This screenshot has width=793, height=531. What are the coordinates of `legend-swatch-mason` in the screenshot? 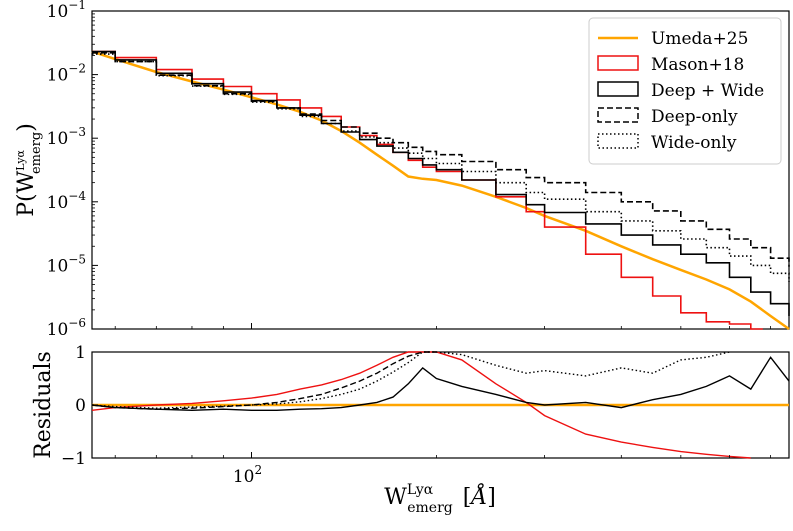 It's located at (618, 63).